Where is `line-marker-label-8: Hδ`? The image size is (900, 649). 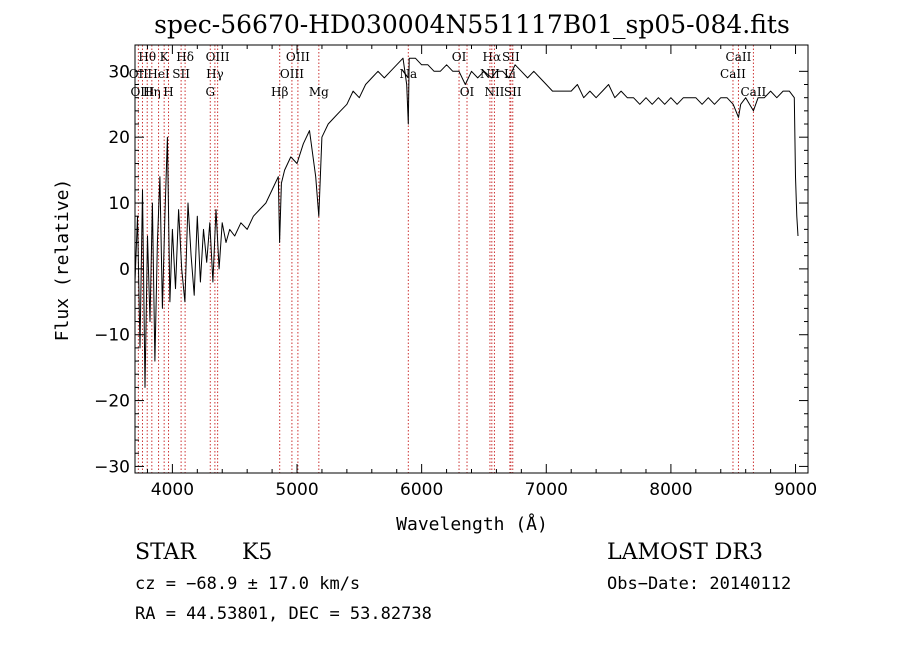
line-marker-label-8: Hδ is located at coordinates (185, 57).